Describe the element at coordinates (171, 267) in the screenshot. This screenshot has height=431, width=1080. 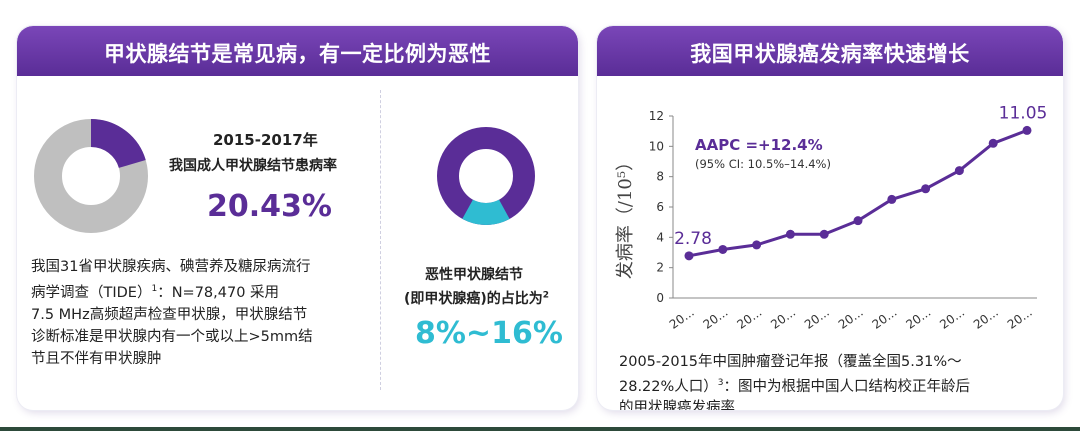
I see `survey-description-line: 我国31省甲状腺疾病、碘营养及糖尿病流行` at that location.